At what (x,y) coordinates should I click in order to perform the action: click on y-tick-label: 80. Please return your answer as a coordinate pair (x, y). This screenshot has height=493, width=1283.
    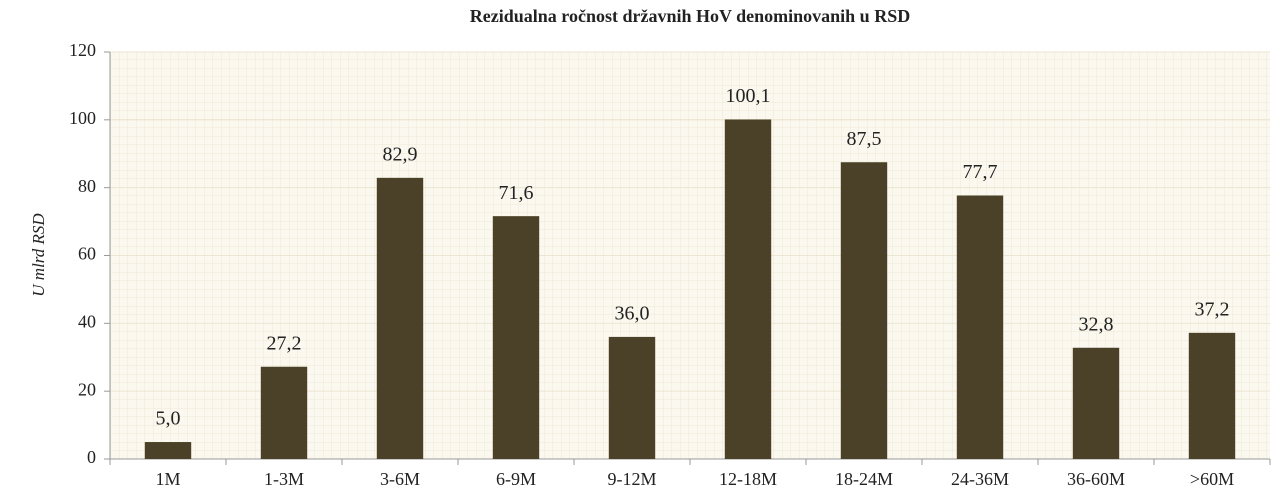
    Looking at the image, I should click on (87, 186).